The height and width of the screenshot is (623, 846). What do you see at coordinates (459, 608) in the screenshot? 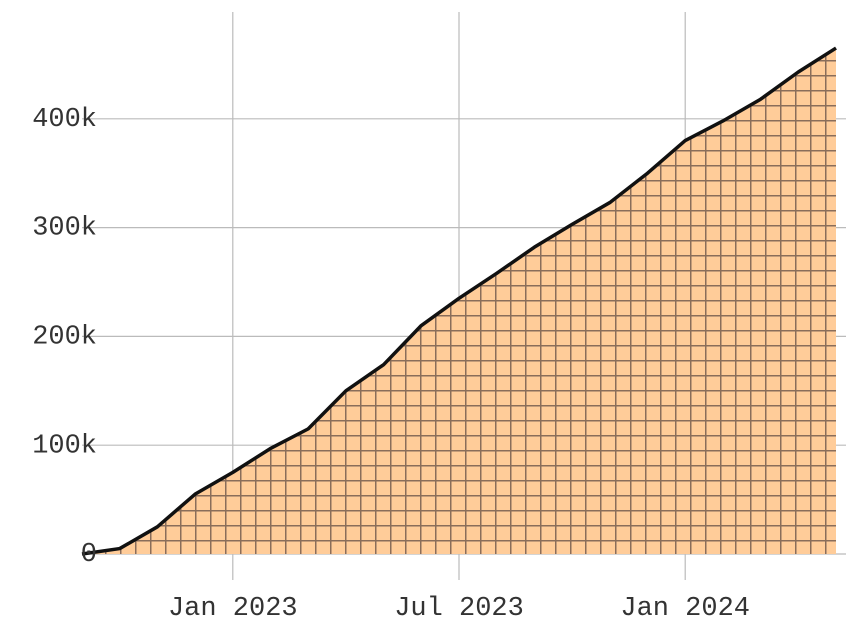
I see `x-tick-label: Jul 2023` at bounding box center [459, 608].